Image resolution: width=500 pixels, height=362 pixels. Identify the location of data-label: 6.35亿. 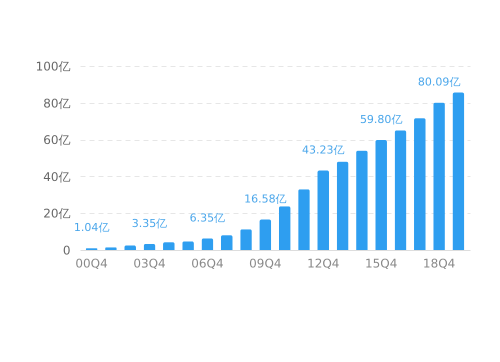
(208, 217).